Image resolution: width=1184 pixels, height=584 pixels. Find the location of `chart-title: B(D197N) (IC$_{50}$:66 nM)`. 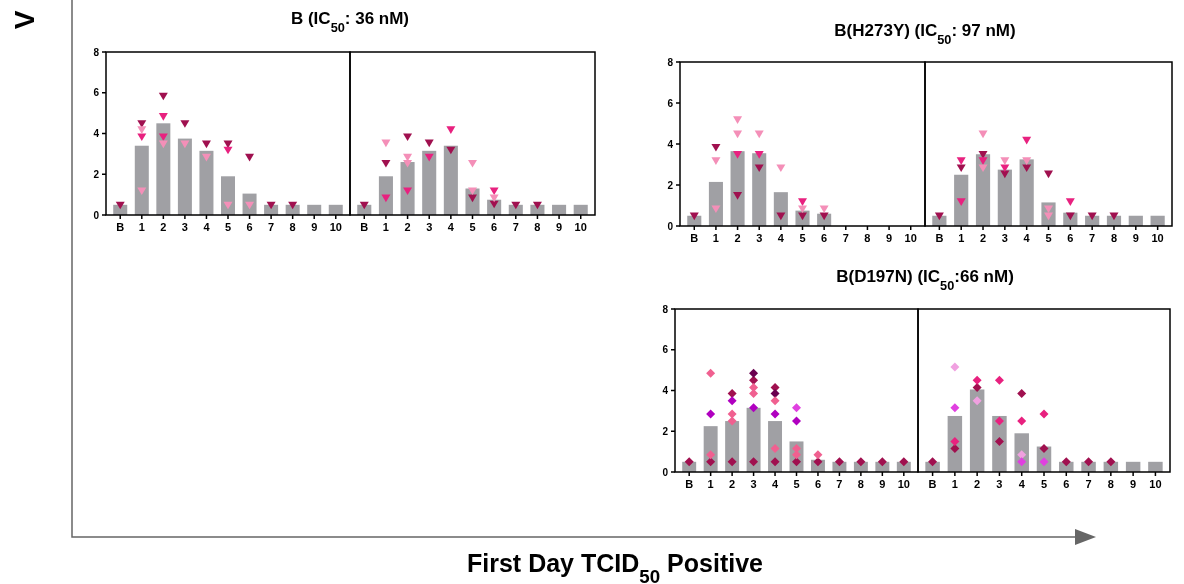

chart-title: B(D197N) (IC$_{50}$:66 nM) is located at coordinates (925, 280).